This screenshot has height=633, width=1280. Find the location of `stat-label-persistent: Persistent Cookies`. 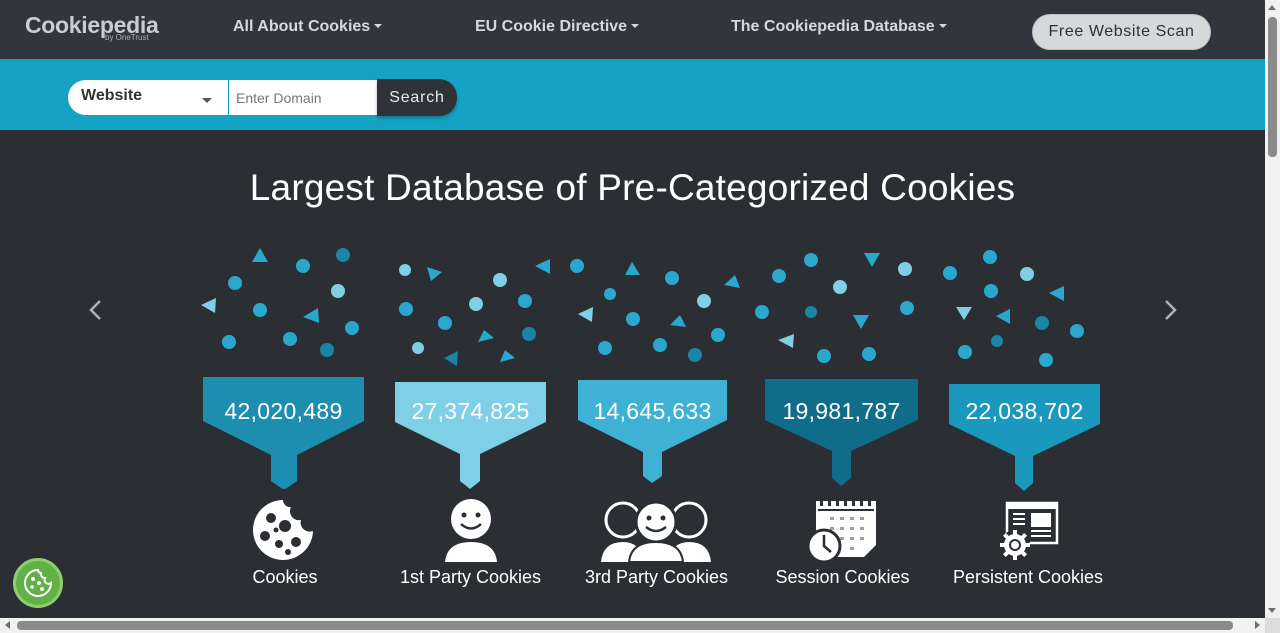

stat-label-persistent: Persistent Cookies is located at coordinates (1028, 577).